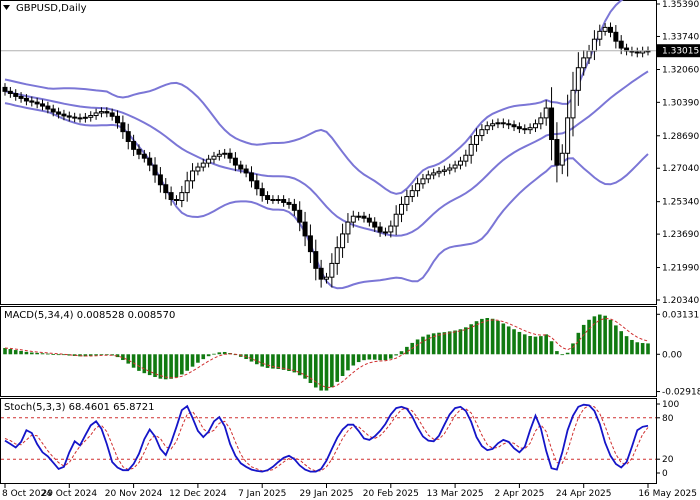 The width and height of the screenshot is (700, 500). Describe the element at coordinates (667, 494) in the screenshot. I see `date-tick-label: 16 May 2025` at that location.